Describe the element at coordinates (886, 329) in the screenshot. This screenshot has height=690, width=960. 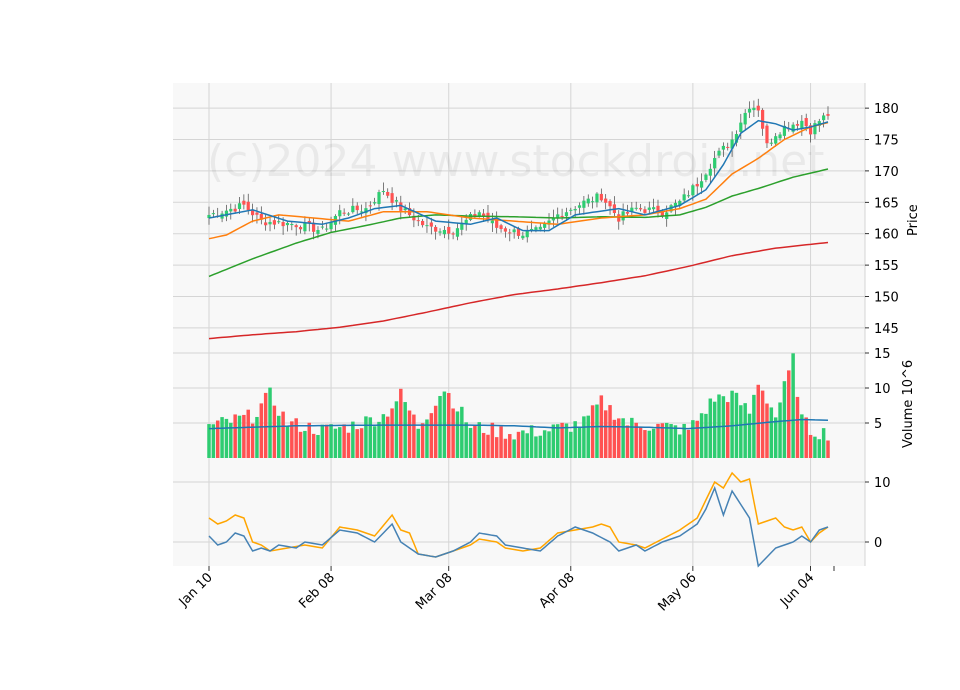
I see `price-tick-label: 145` at that location.